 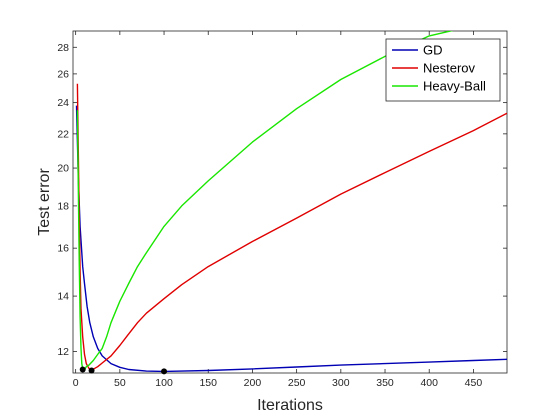 I want to click on min-marker-heavy-ball, so click(x=82, y=369).